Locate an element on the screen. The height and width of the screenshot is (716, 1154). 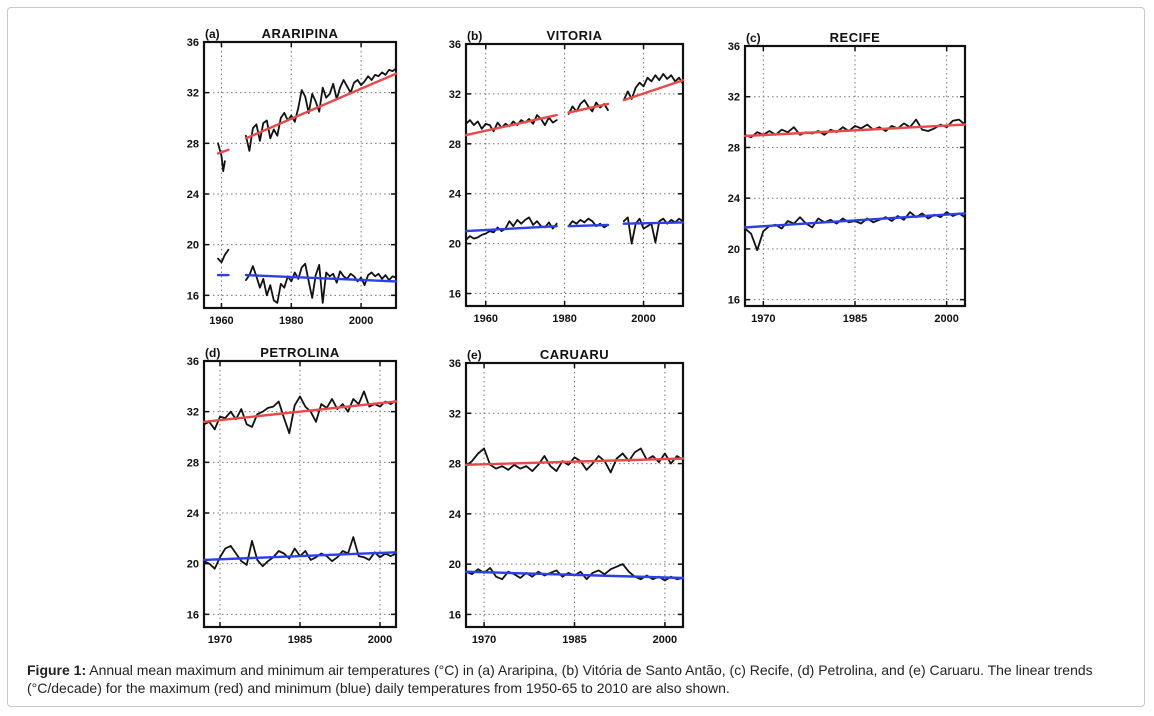
panel-title: CARUARU is located at coordinates (574, 354).